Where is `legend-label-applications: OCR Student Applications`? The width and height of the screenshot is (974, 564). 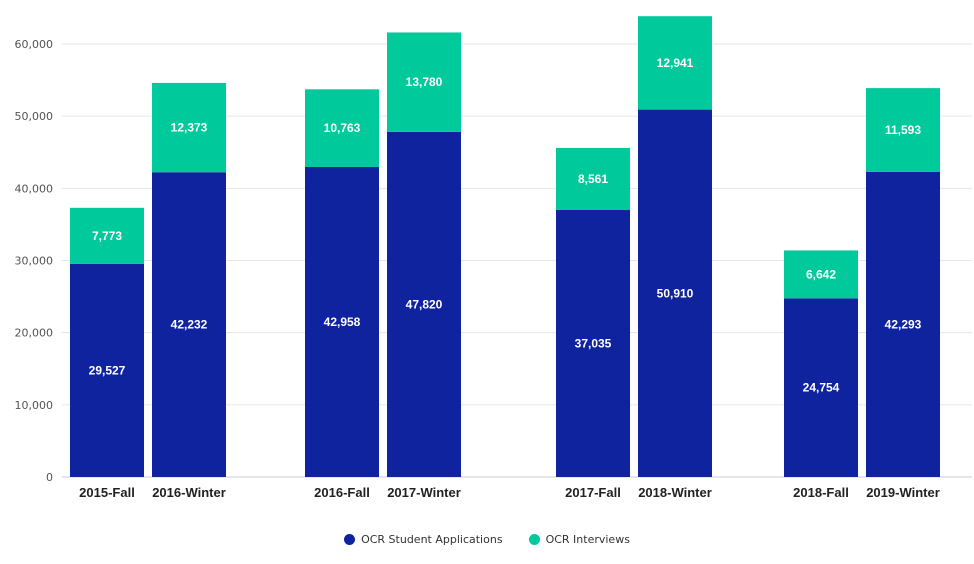 legend-label-applications: OCR Student Applications is located at coordinates (432, 539).